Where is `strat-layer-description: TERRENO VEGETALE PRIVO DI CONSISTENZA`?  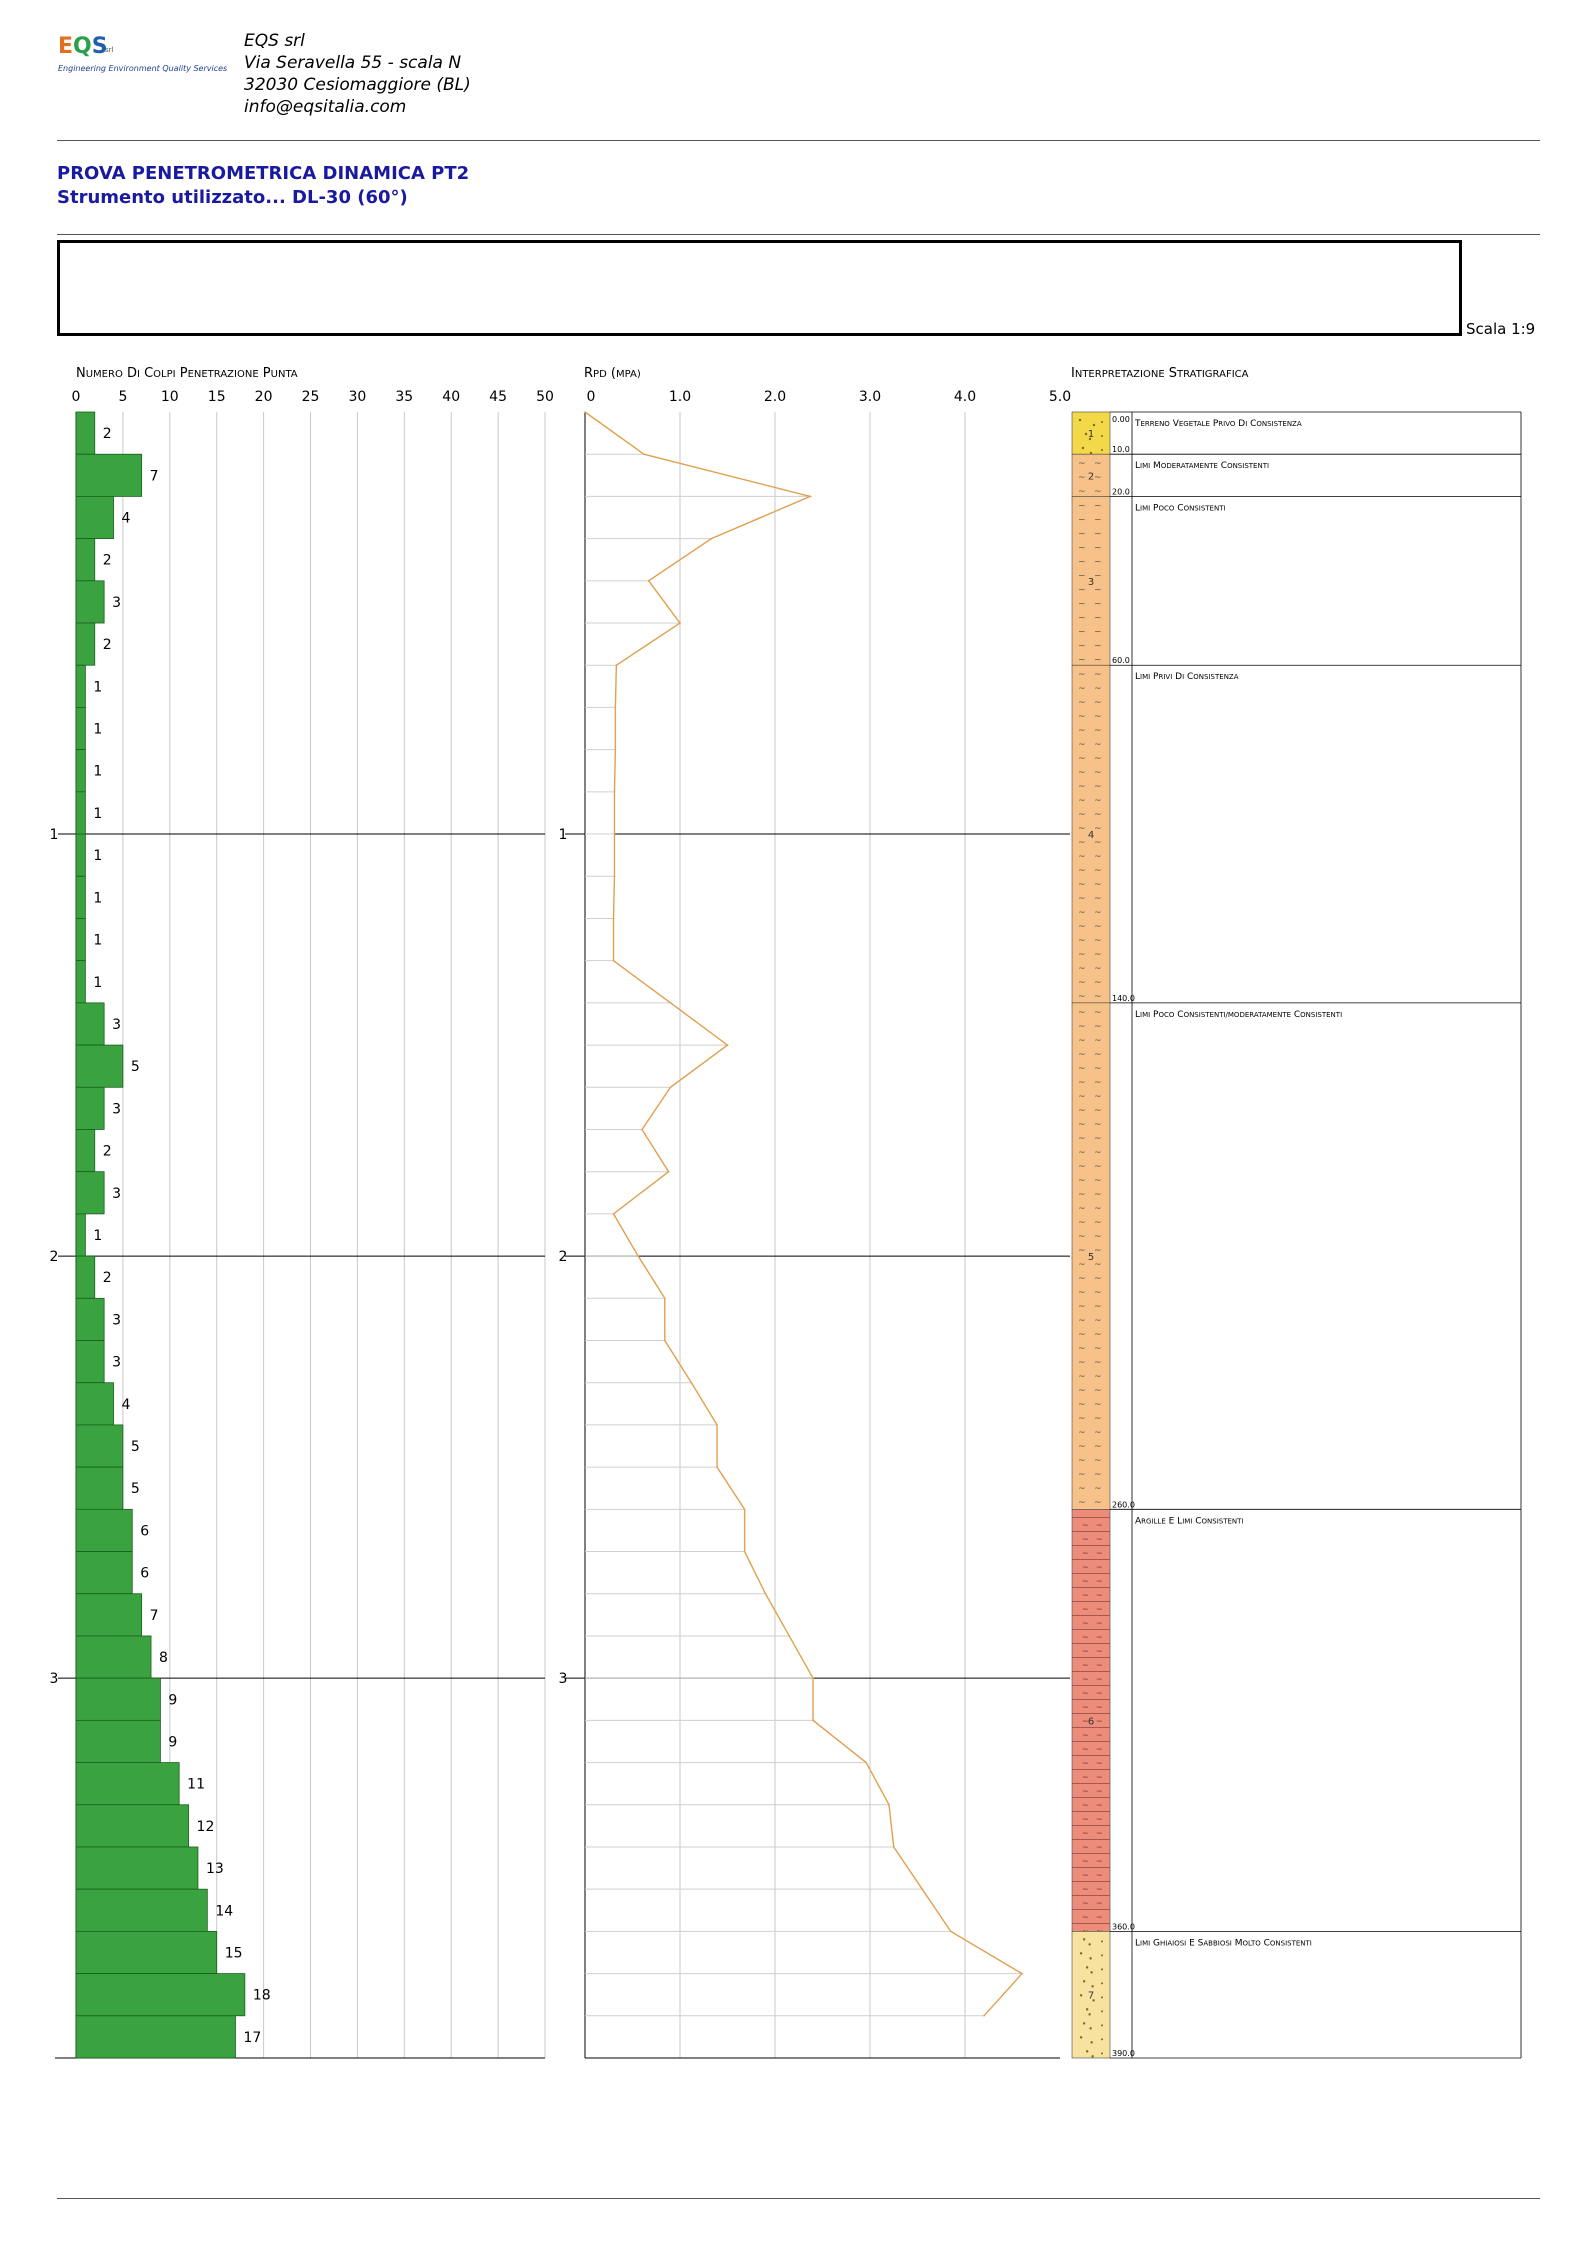
strat-layer-description: TERRENO VEGETALE PRIVO DI CONSISTENZA is located at coordinates (1218, 424).